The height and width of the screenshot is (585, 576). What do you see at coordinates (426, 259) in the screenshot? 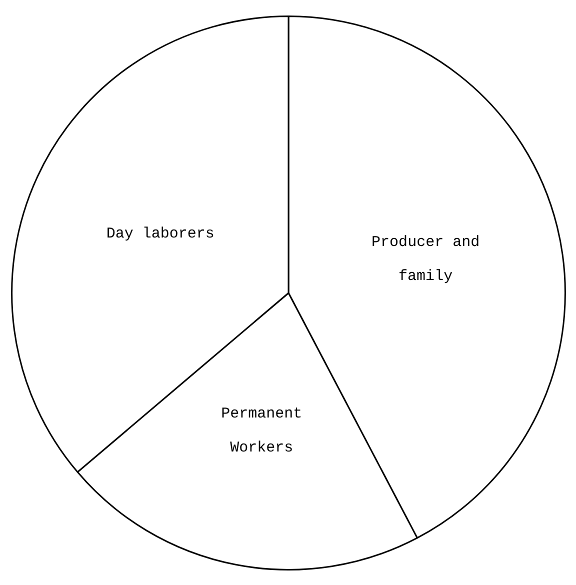
I see `slice-label: Producer and family` at bounding box center [426, 259].